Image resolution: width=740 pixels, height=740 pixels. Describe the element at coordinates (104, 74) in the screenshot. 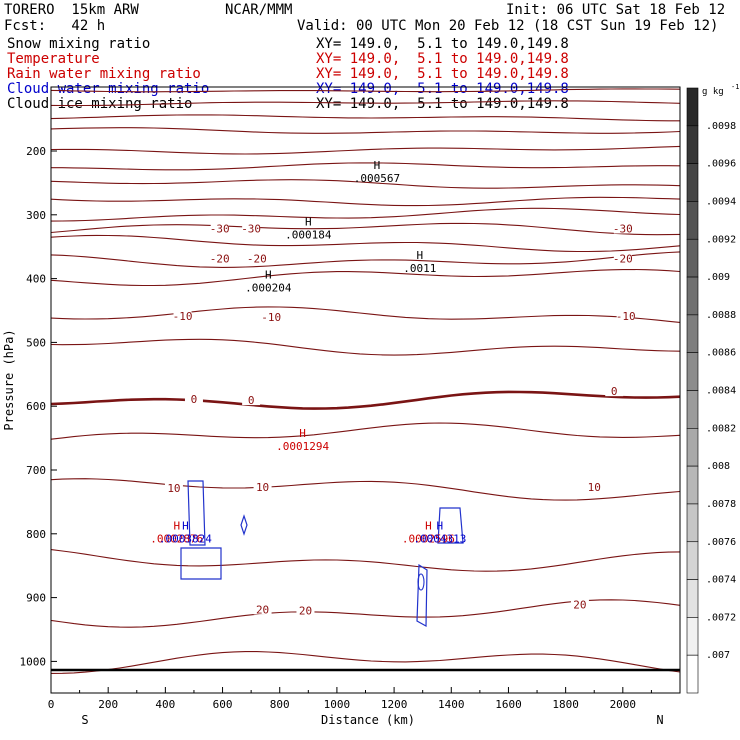

I see `legend-field-name: Rain water mixing ratio` at that location.